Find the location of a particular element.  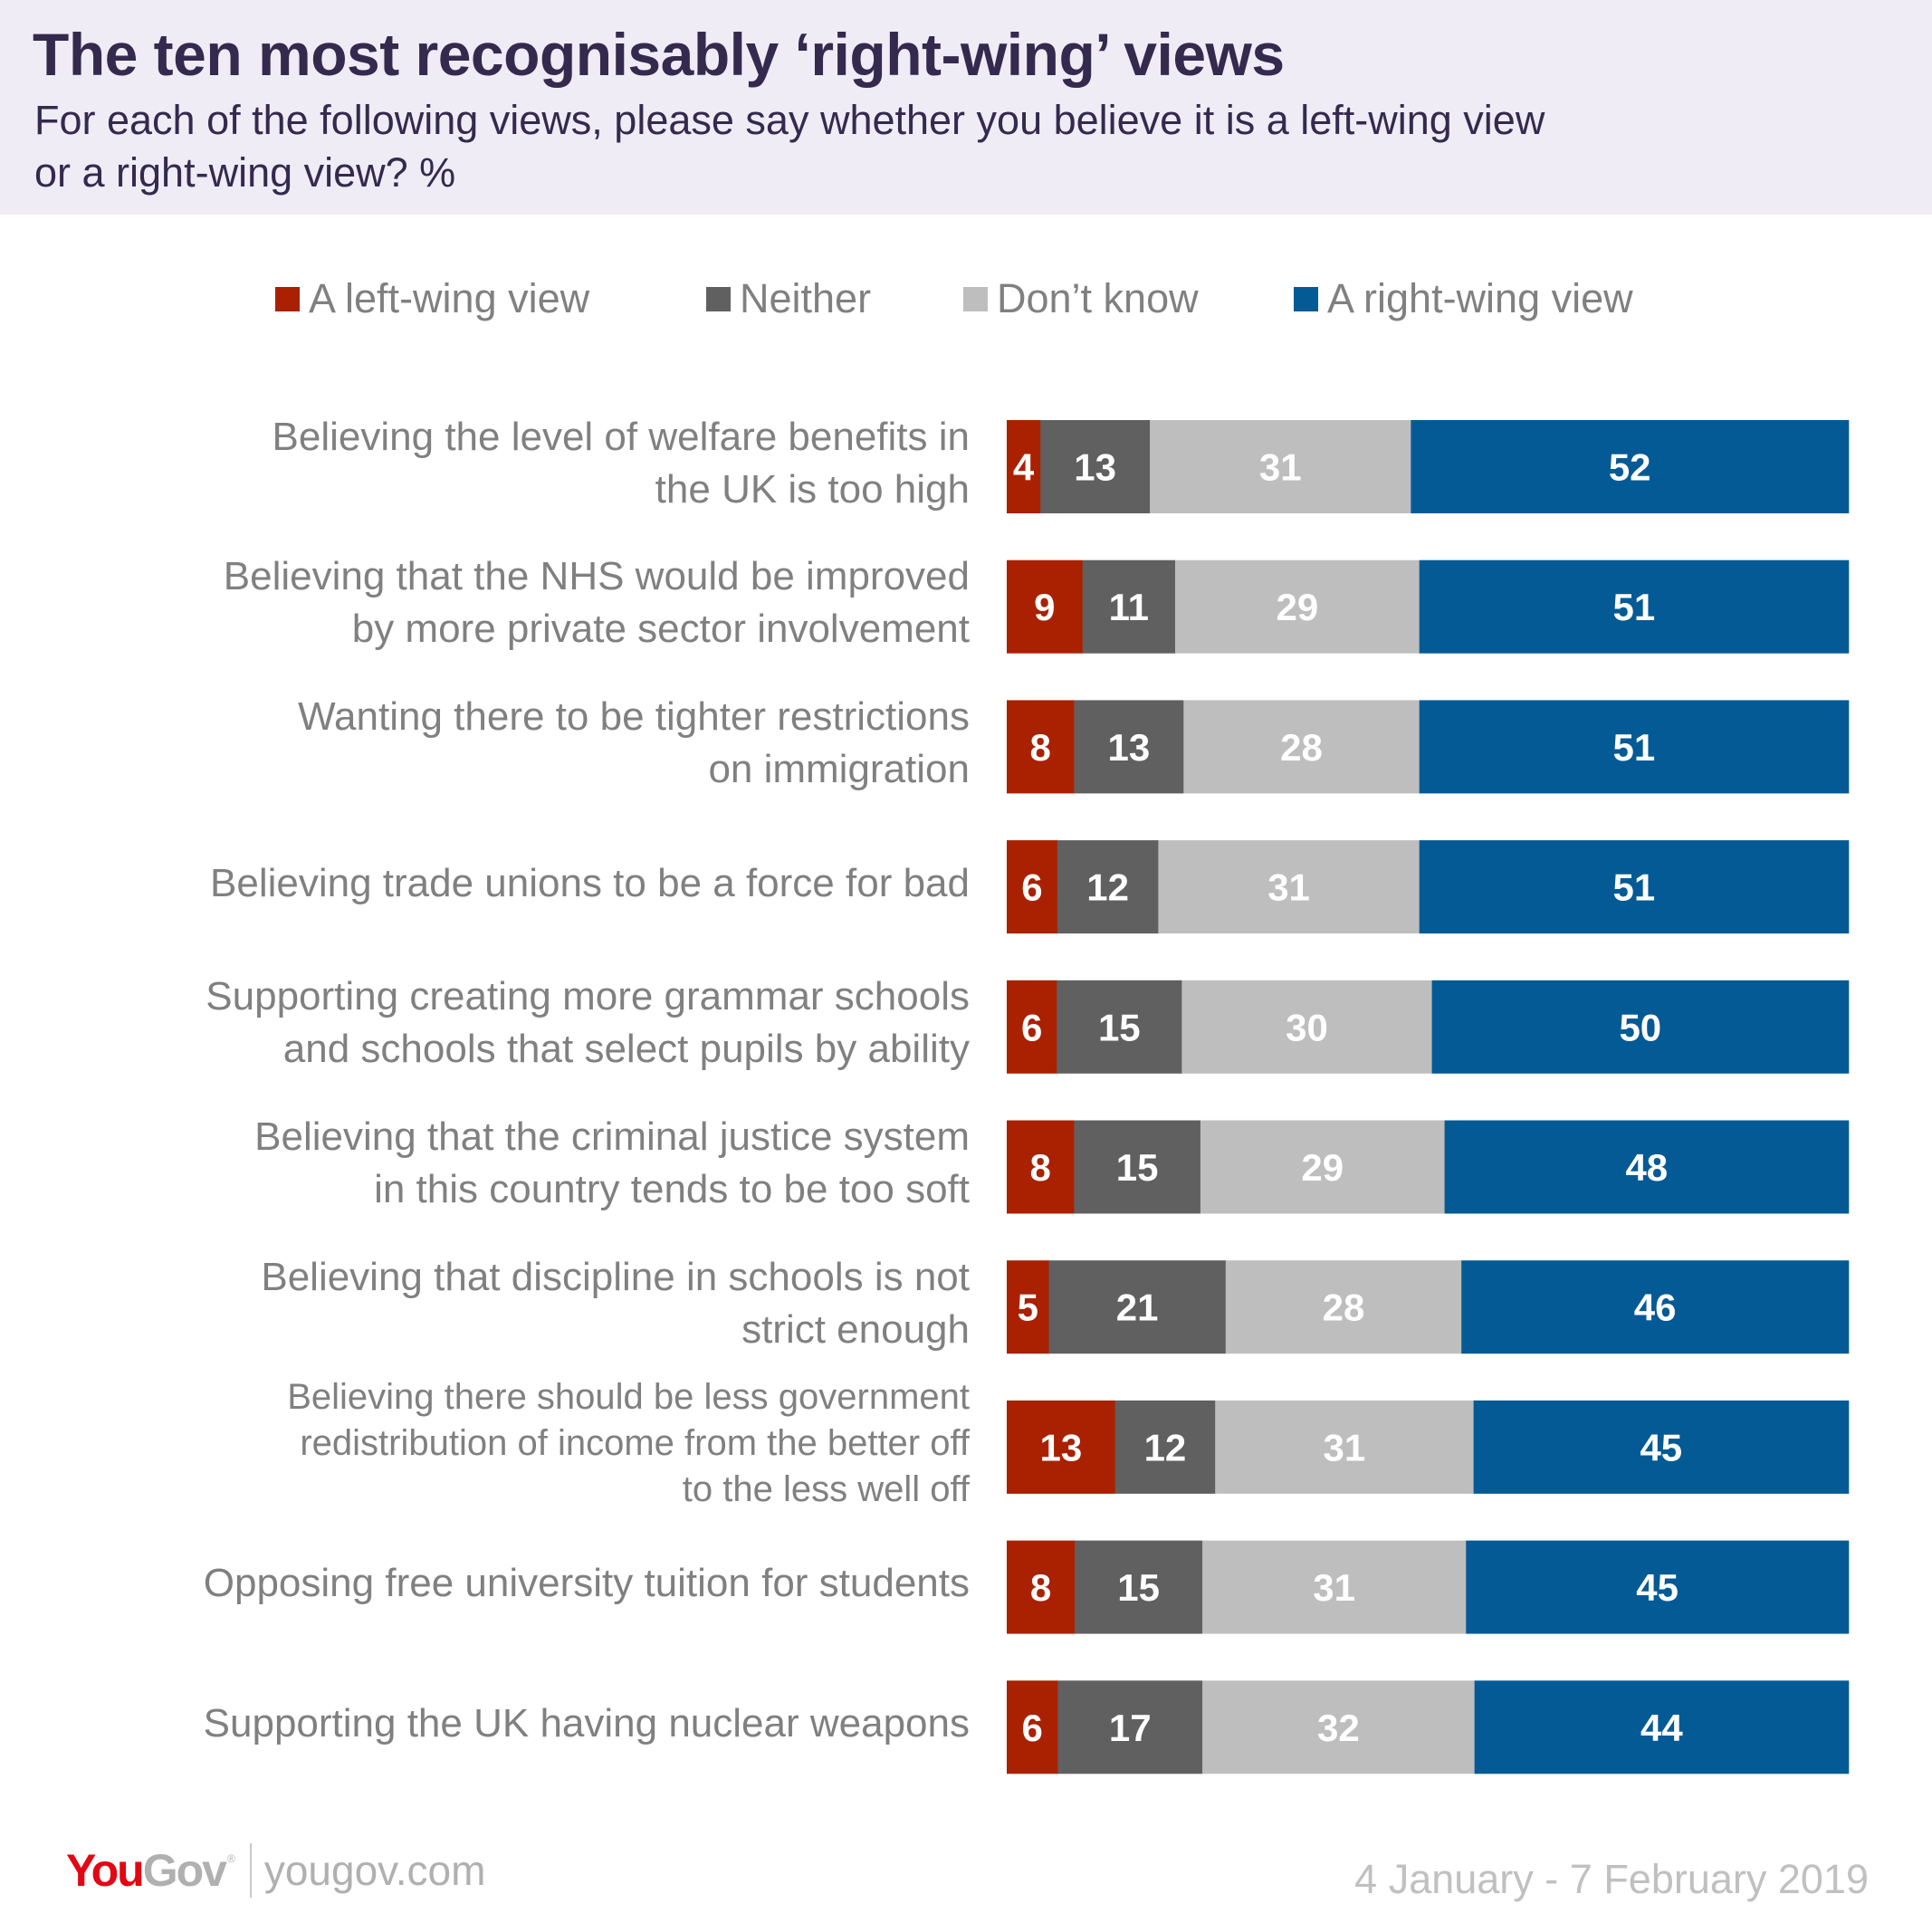

category-label-line: on immigration is located at coordinates (839, 768).